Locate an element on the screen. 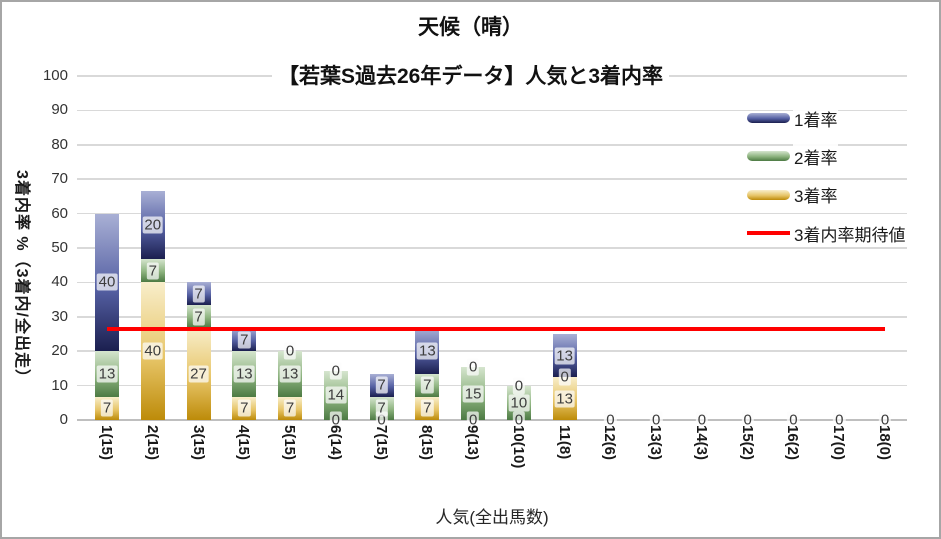 The height and width of the screenshot is (539, 941). legend-item: 2着率 is located at coordinates (793, 156).